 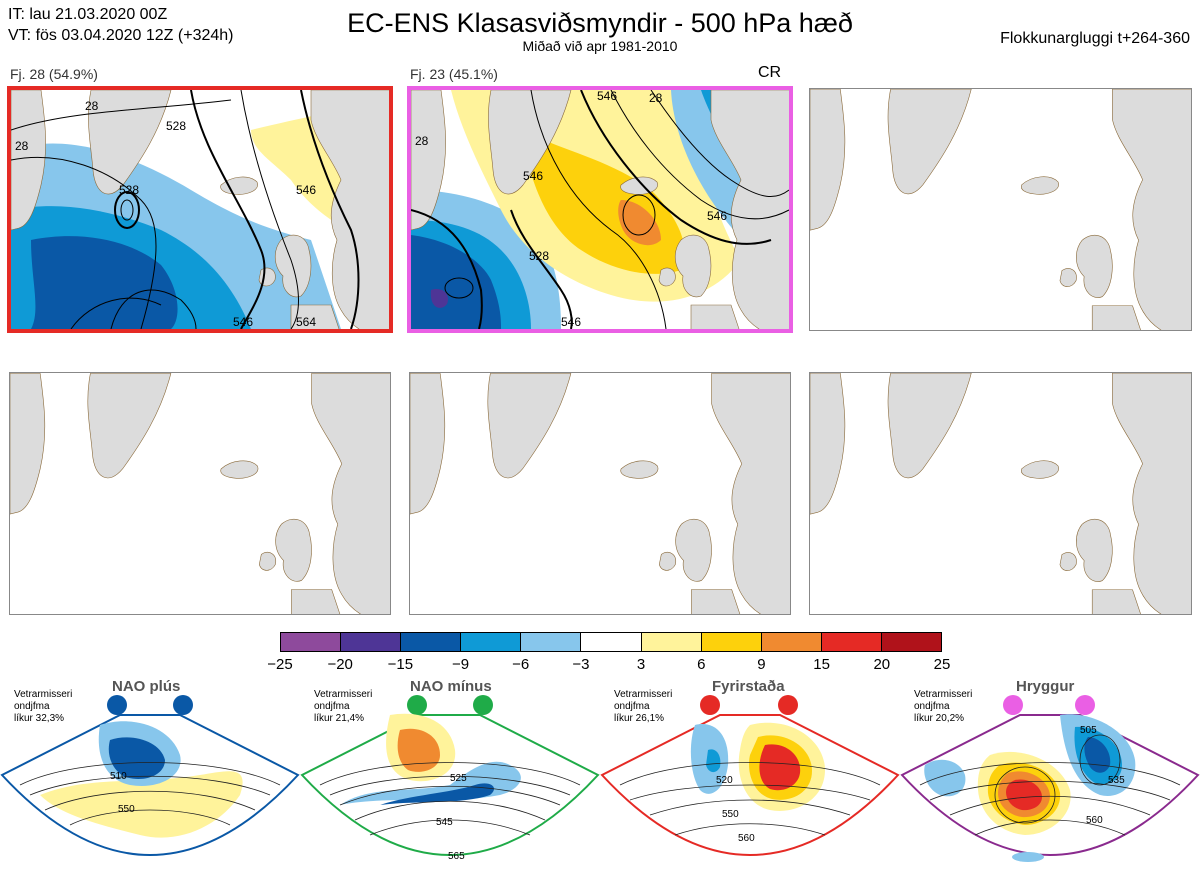 What do you see at coordinates (343, 706) in the screenshot?
I see `regime-note: Vetrarmisseri ondjfma líkur 21,4%` at bounding box center [343, 706].